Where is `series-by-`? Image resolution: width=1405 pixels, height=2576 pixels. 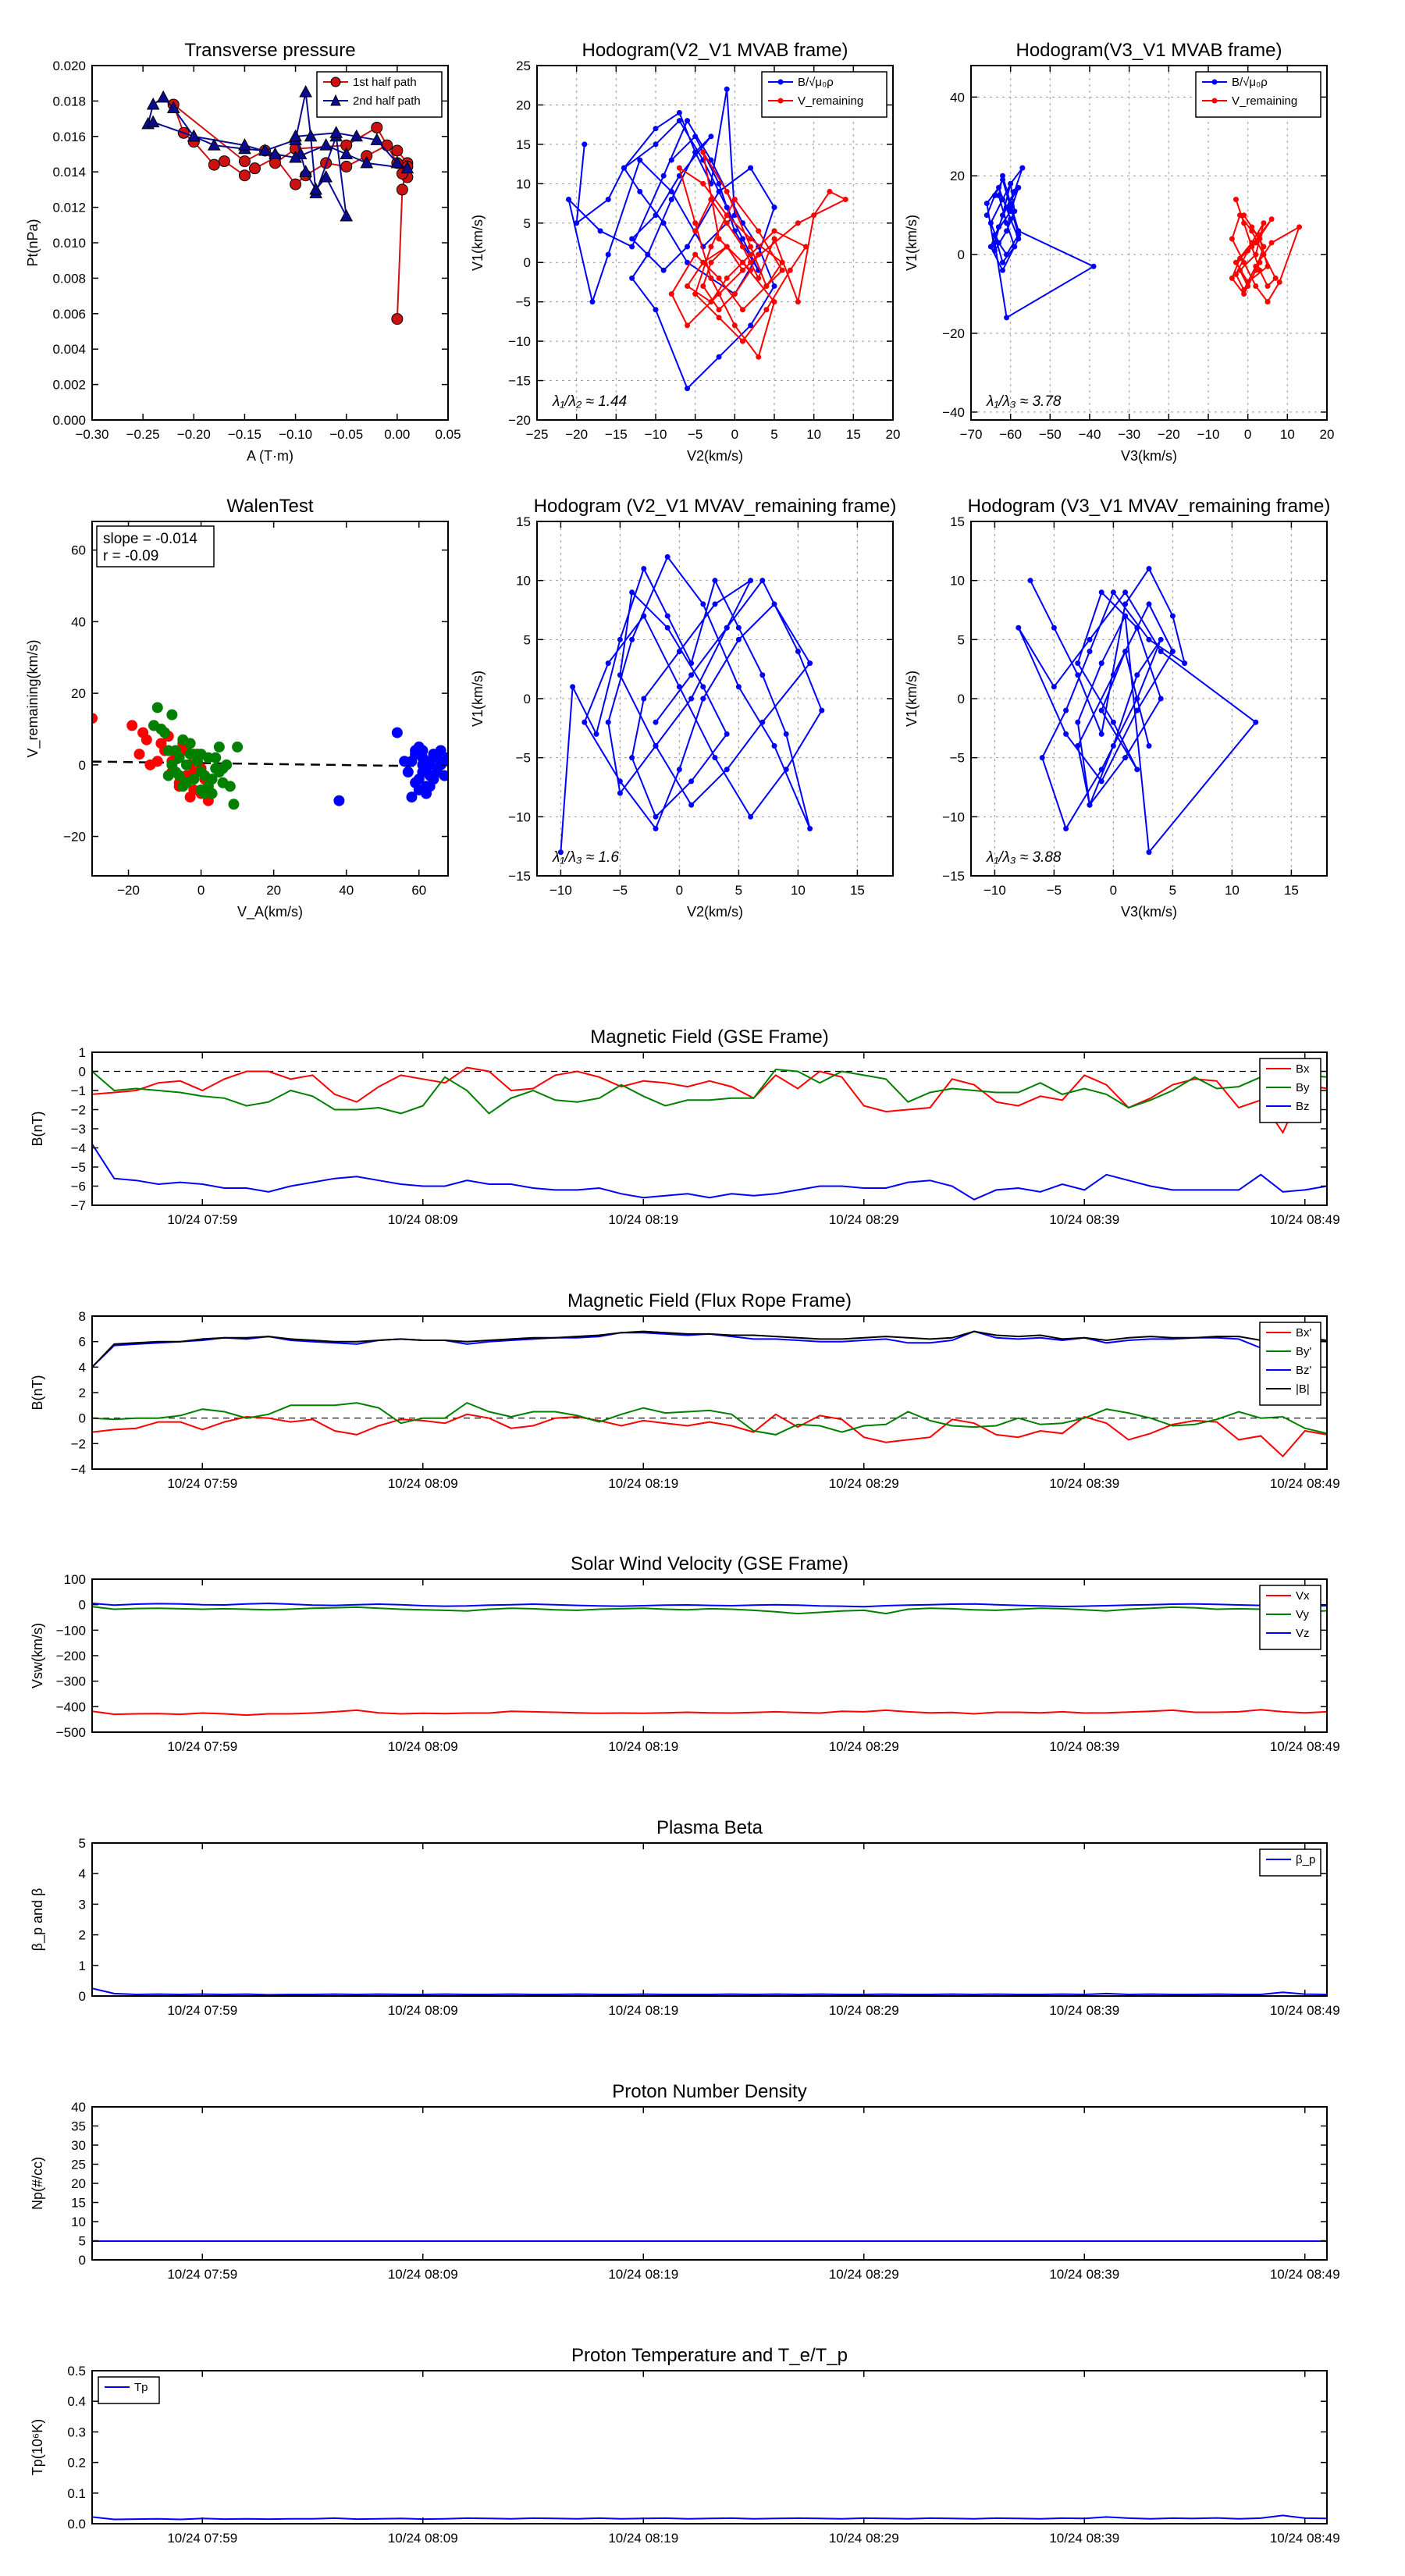
series-by- is located at coordinates (710, 1418).